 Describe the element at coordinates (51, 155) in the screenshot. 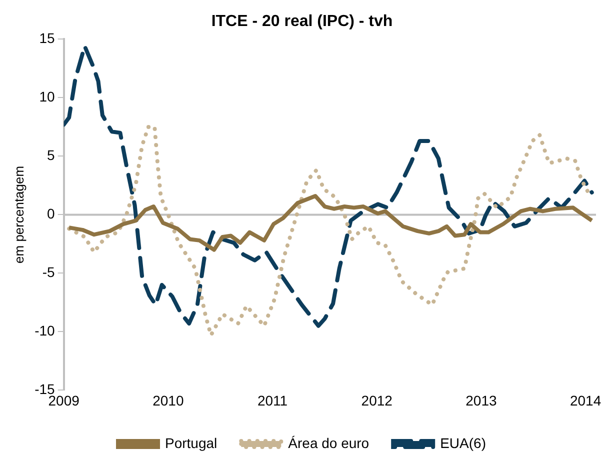

I see `y-tick-label: 5` at that location.